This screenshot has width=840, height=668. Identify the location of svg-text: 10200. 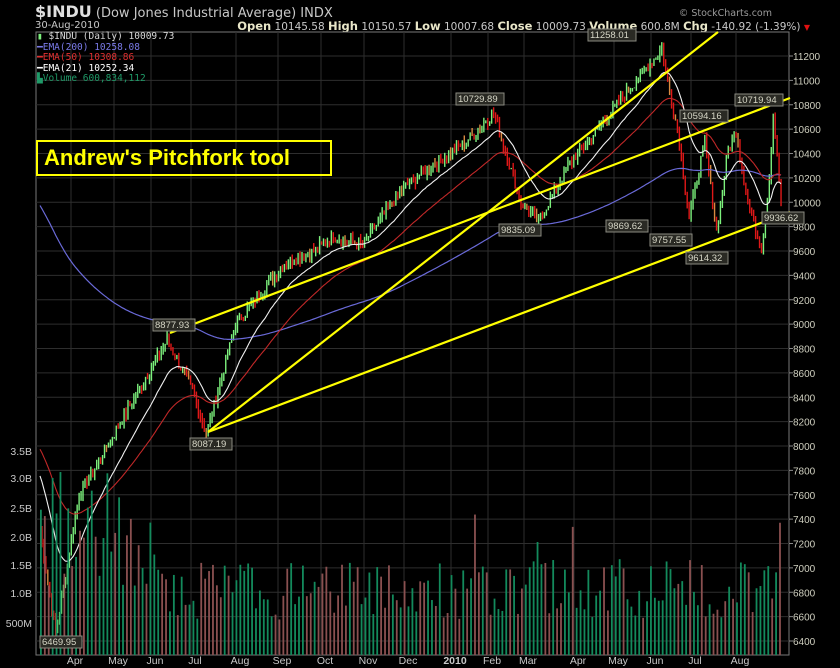
(807, 179).